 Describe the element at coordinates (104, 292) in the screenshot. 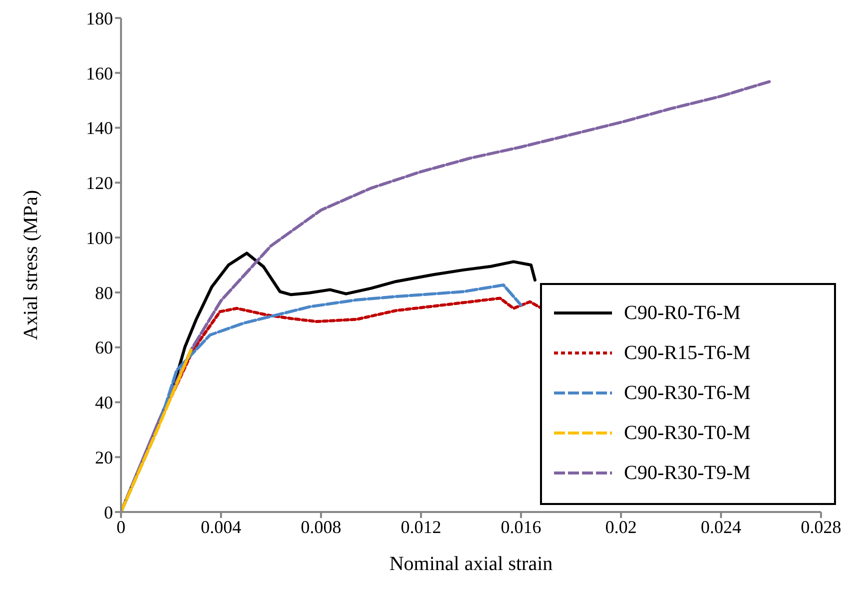

I see `y-tick-label: 80` at that location.